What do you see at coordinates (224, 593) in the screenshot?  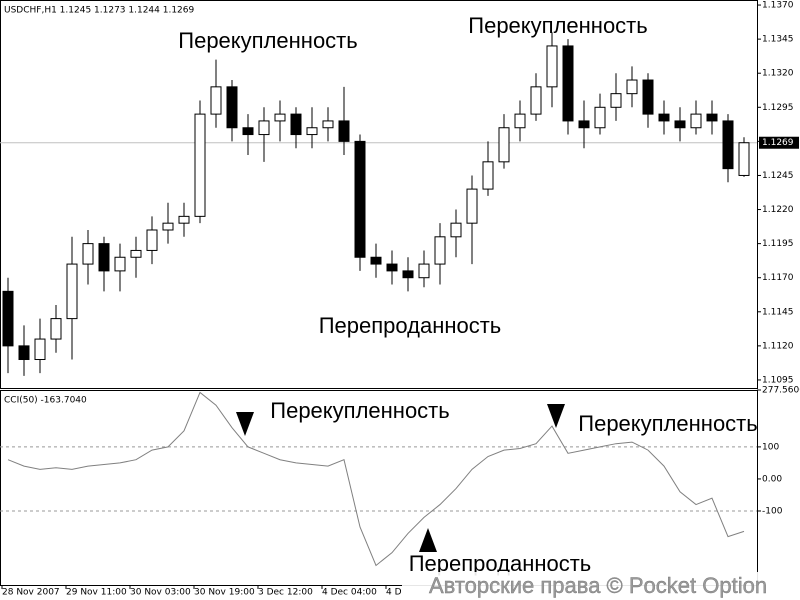 I see `x-tick-label: 30 Nov 19:00` at bounding box center [224, 593].